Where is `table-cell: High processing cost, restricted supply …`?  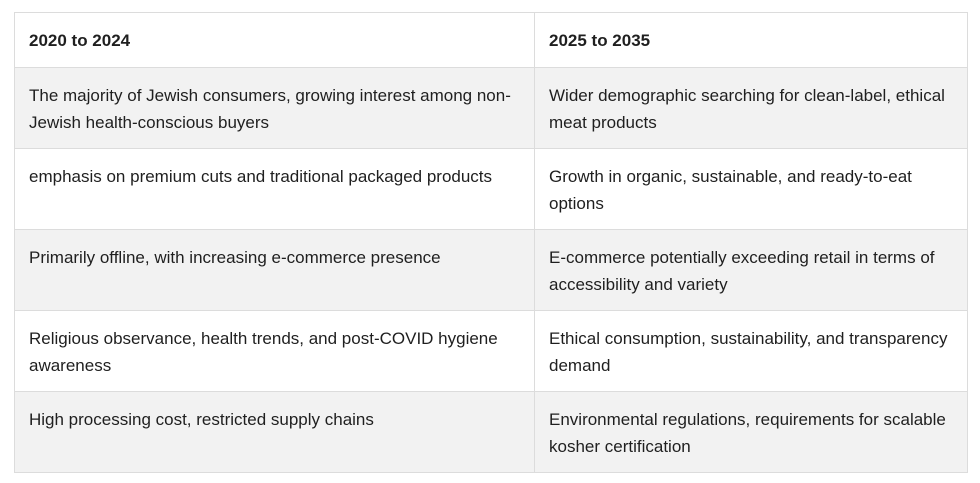 table-cell: High processing cost, restricted supply … is located at coordinates (274, 432).